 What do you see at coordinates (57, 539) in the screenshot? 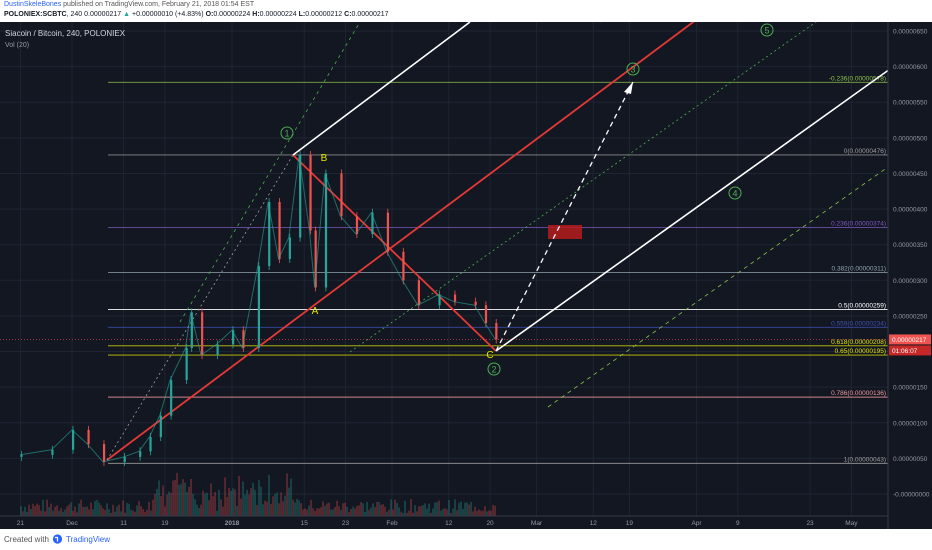
I see `tradingview-logo-icon` at bounding box center [57, 539].